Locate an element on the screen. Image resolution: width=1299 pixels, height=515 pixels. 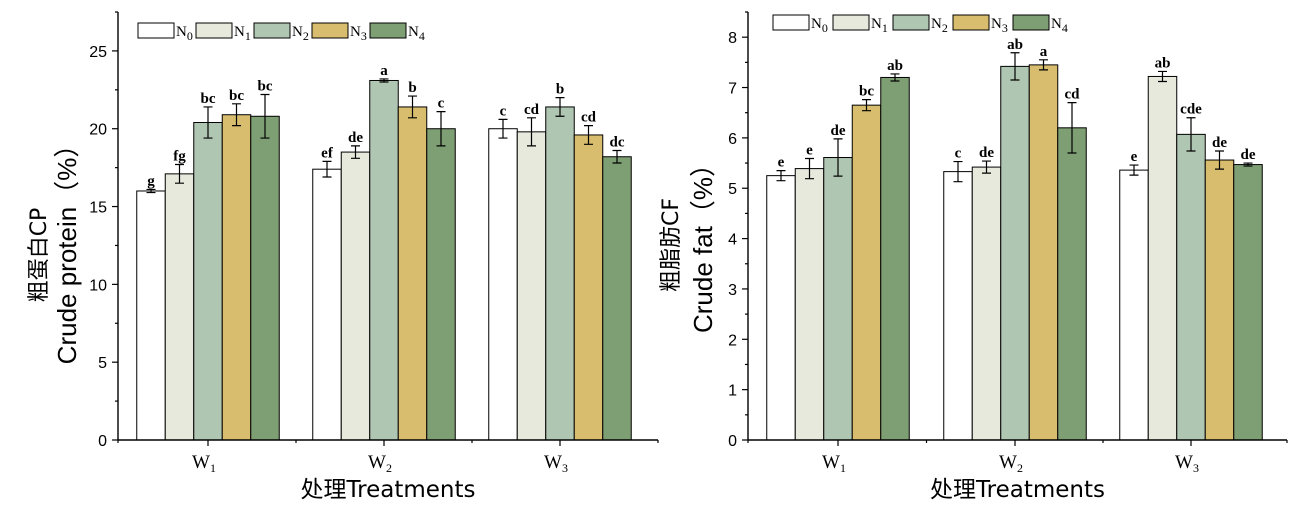
legend-label-N4-sub: 4 is located at coordinates (422, 36).